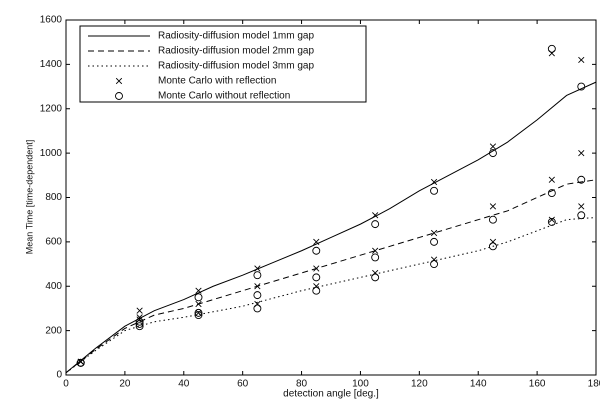 This screenshot has height=400, width=600. What do you see at coordinates (51, 20) in the screenshot?
I see `y-tick-label: 1600` at bounding box center [51, 20].